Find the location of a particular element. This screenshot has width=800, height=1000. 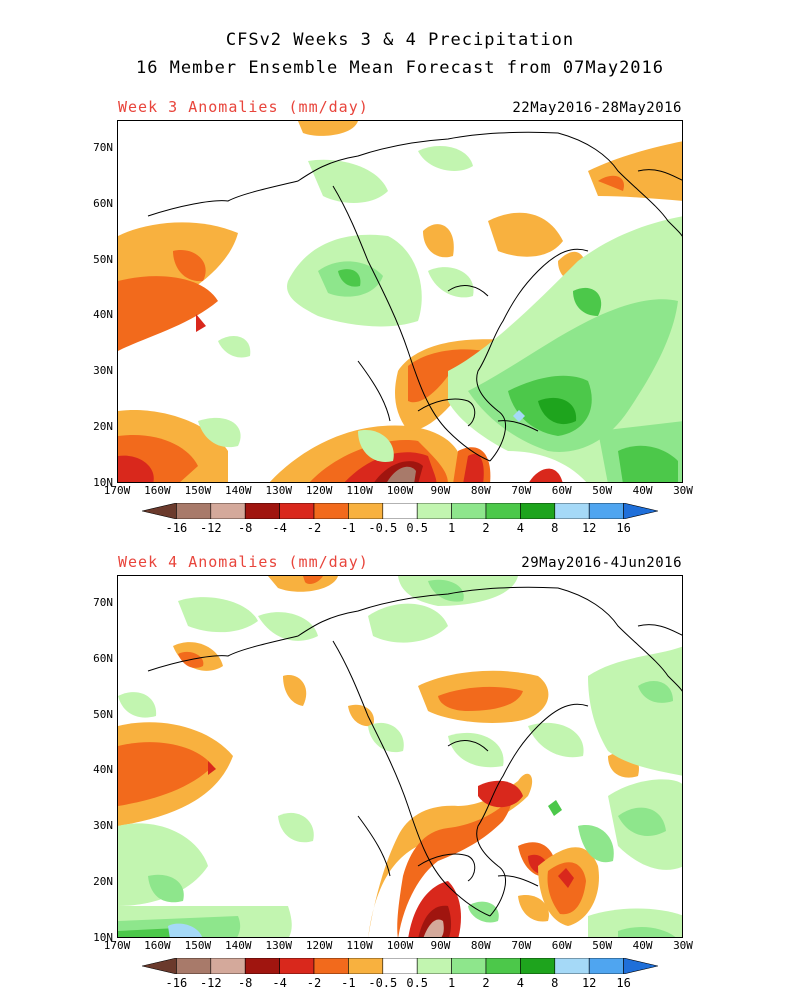

panel2-label: Week 4 Anomalies (mm/day) is located at coordinates (243, 562).